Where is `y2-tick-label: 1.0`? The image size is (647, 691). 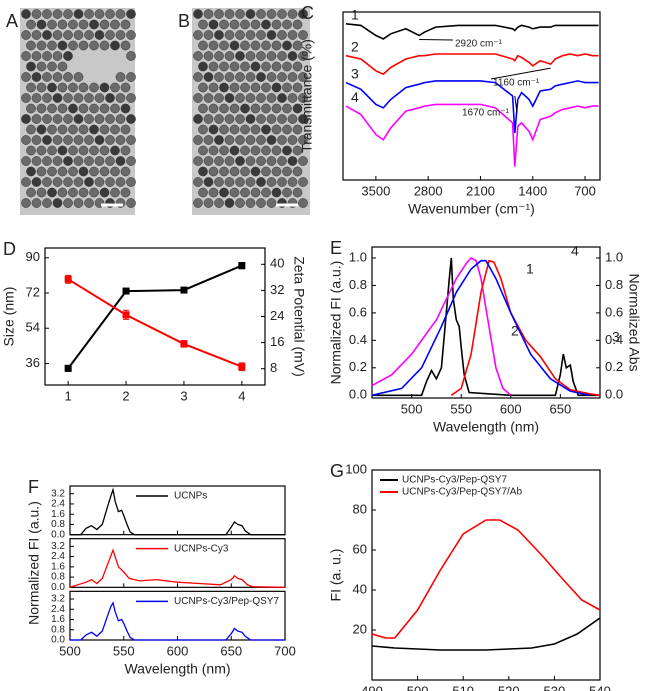 y2-tick-label: 1.0 is located at coordinates (614, 256).